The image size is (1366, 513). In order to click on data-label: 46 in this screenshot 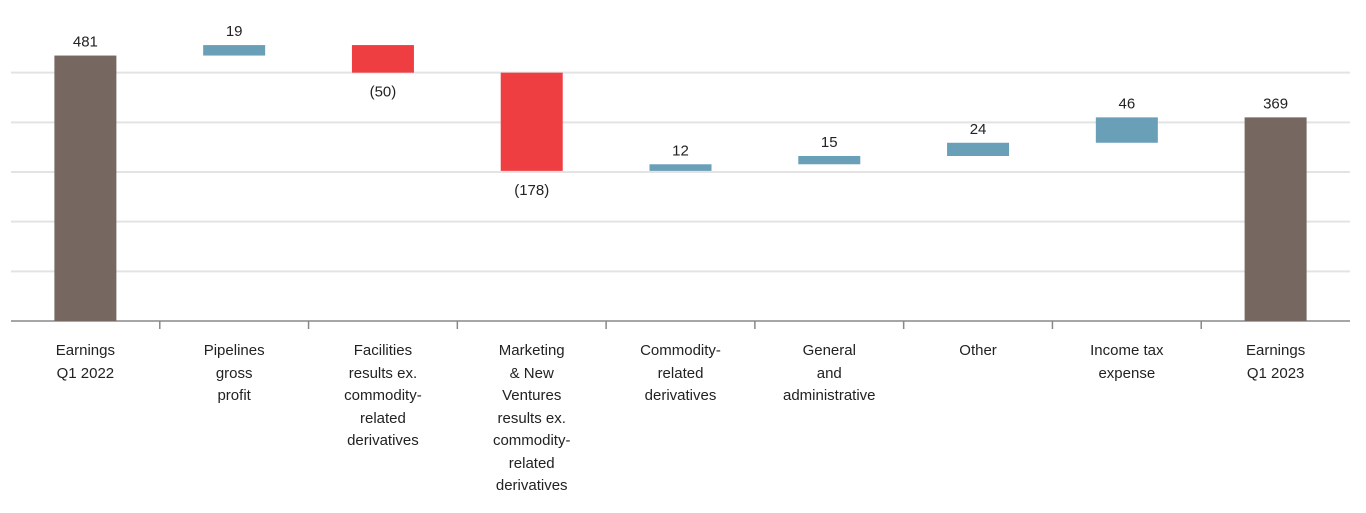, I will do `click(1126, 103)`.